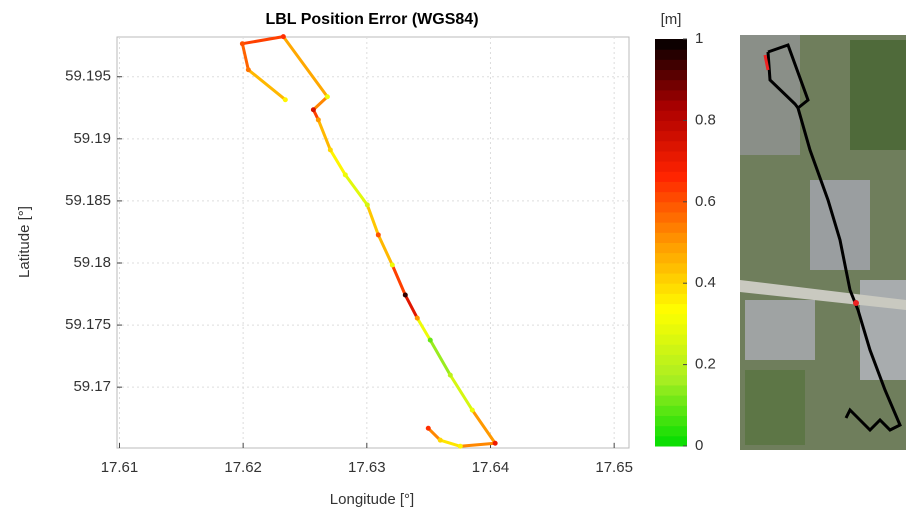 The width and height of the screenshot is (906, 516). Describe the element at coordinates (705, 364) in the screenshot. I see `colorbar-tick-label: 0.2` at that location.